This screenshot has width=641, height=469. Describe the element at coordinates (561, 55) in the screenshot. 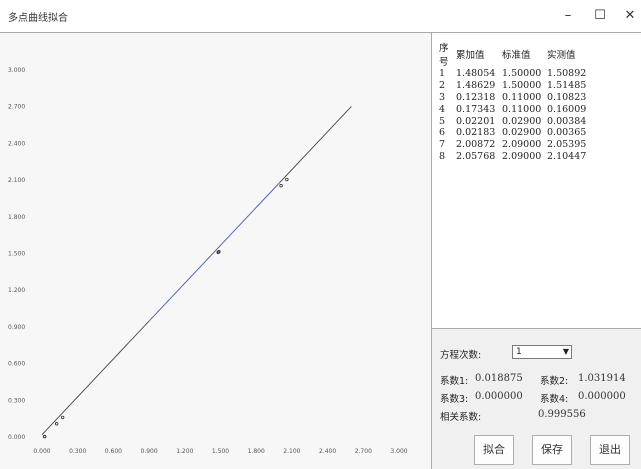

I see `header-measured: 实测值` at that location.